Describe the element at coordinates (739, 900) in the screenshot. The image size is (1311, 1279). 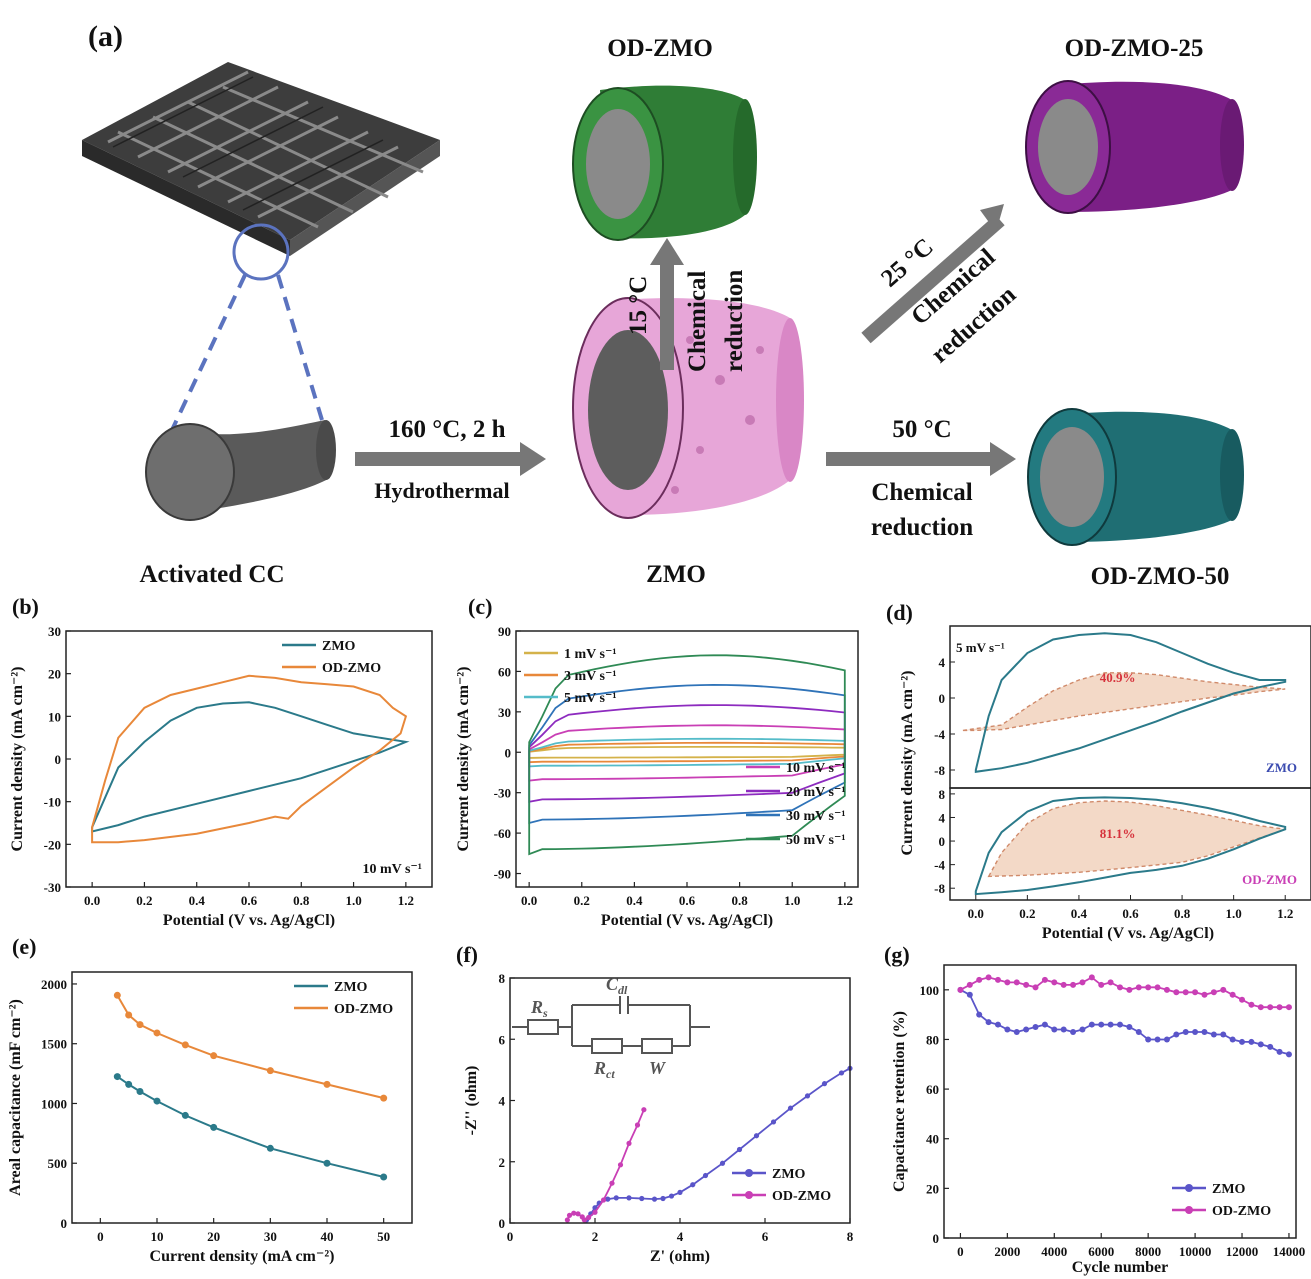
I see `x-tick-label-c: 0.8` at that location.